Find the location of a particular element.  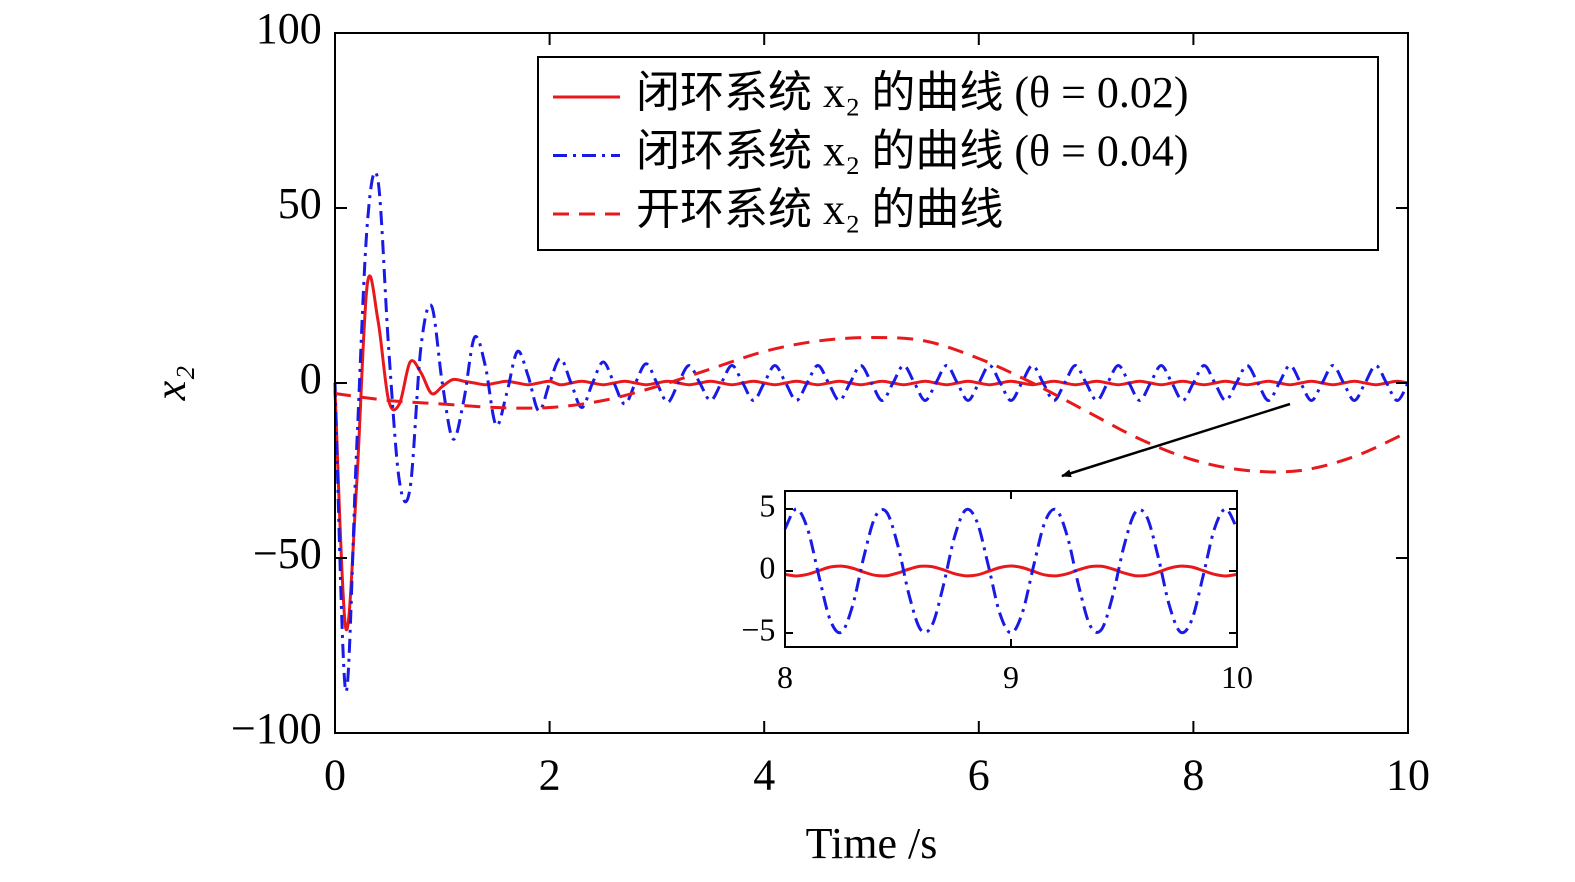

x-tick-label: 0 is located at coordinates (335, 774).